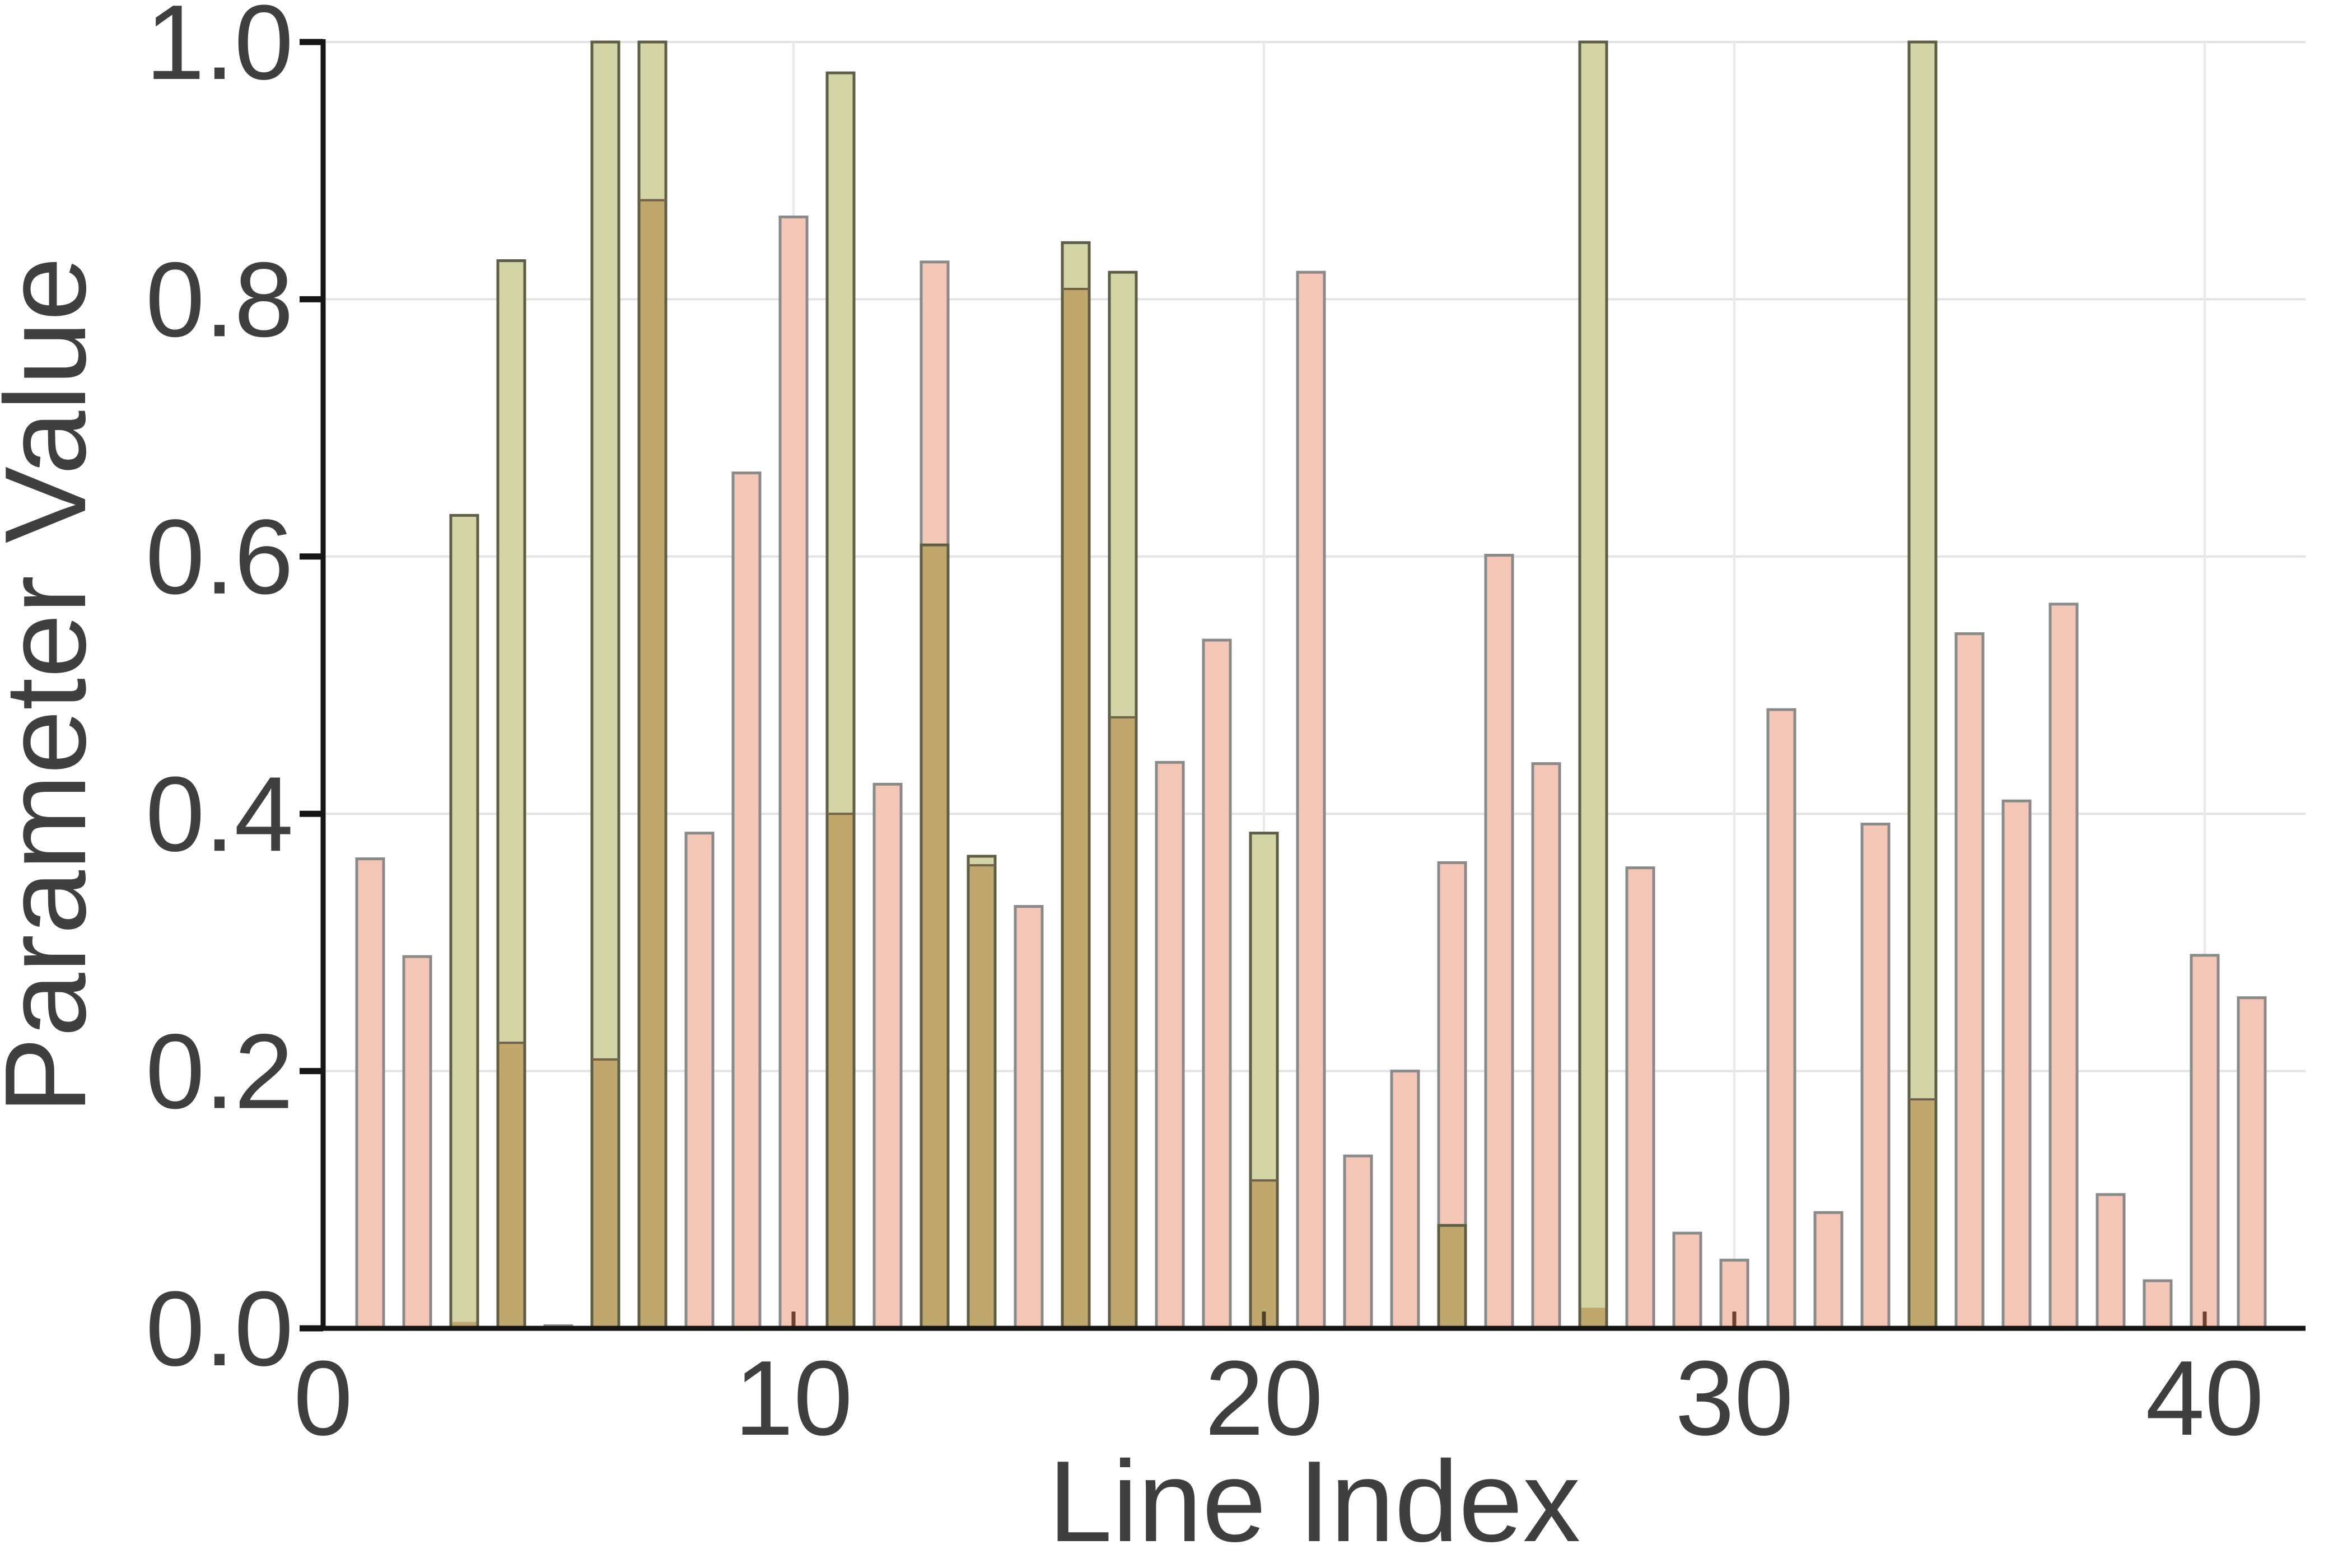  What do you see at coordinates (1734, 1399) in the screenshot?
I see `x-tick-label: 30` at bounding box center [1734, 1399].